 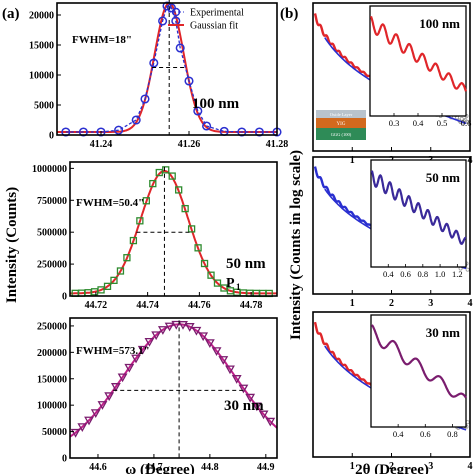 I want to click on peak-label-p1: P, so click(x=230, y=283).